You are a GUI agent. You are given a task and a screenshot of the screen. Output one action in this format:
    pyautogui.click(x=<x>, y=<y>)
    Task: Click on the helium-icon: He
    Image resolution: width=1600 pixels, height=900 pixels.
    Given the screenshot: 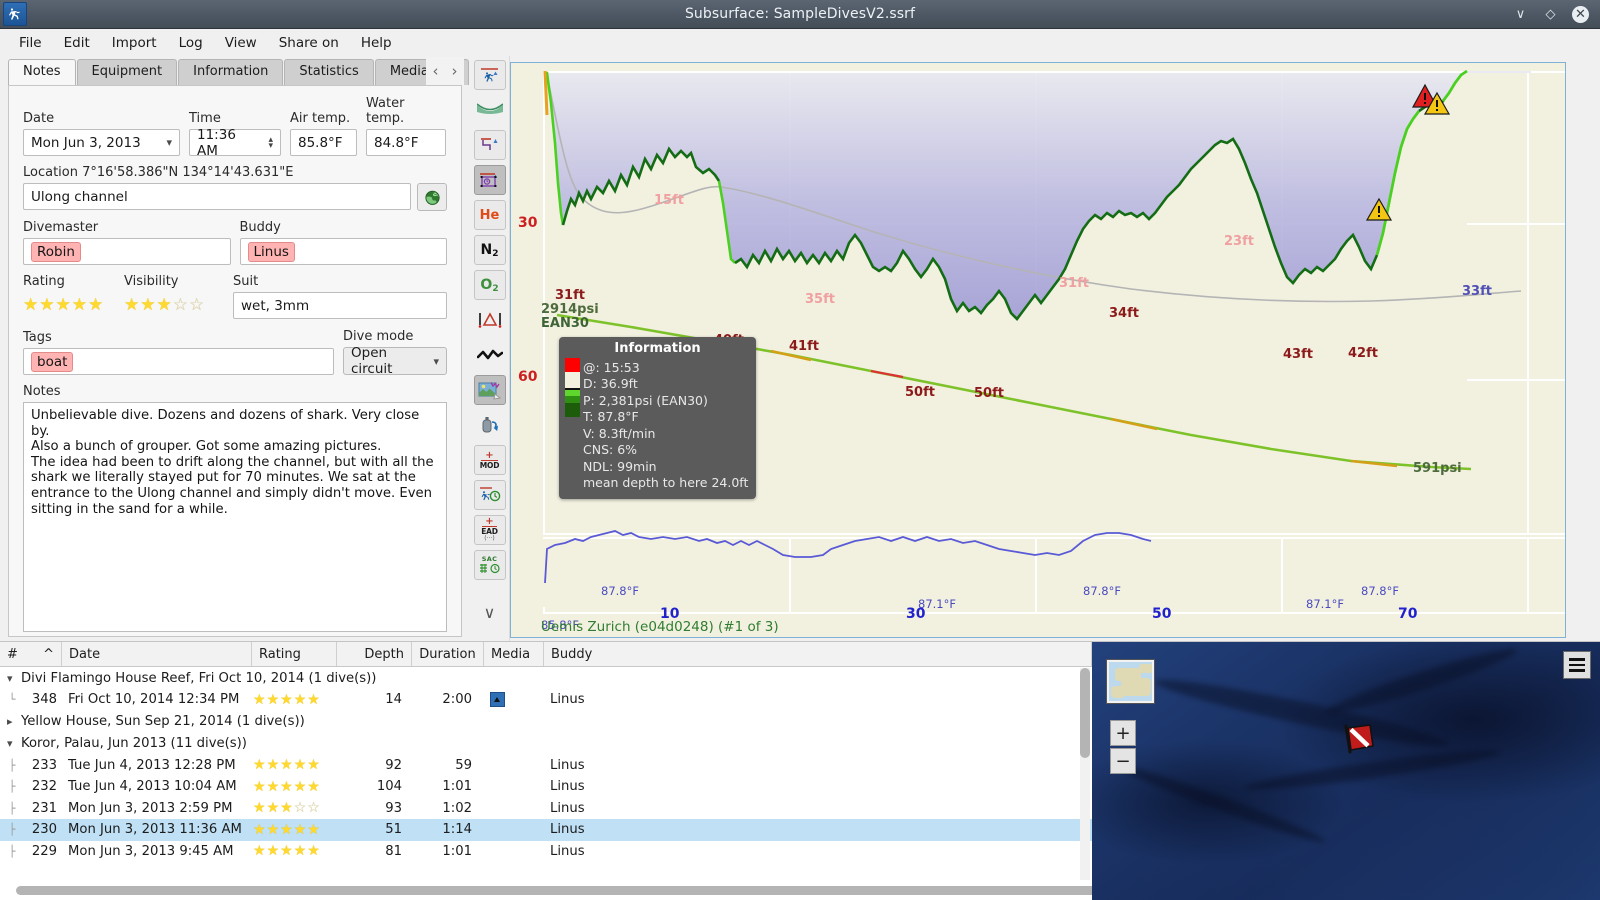 What is the action you would take?
    pyautogui.click(x=489, y=215)
    